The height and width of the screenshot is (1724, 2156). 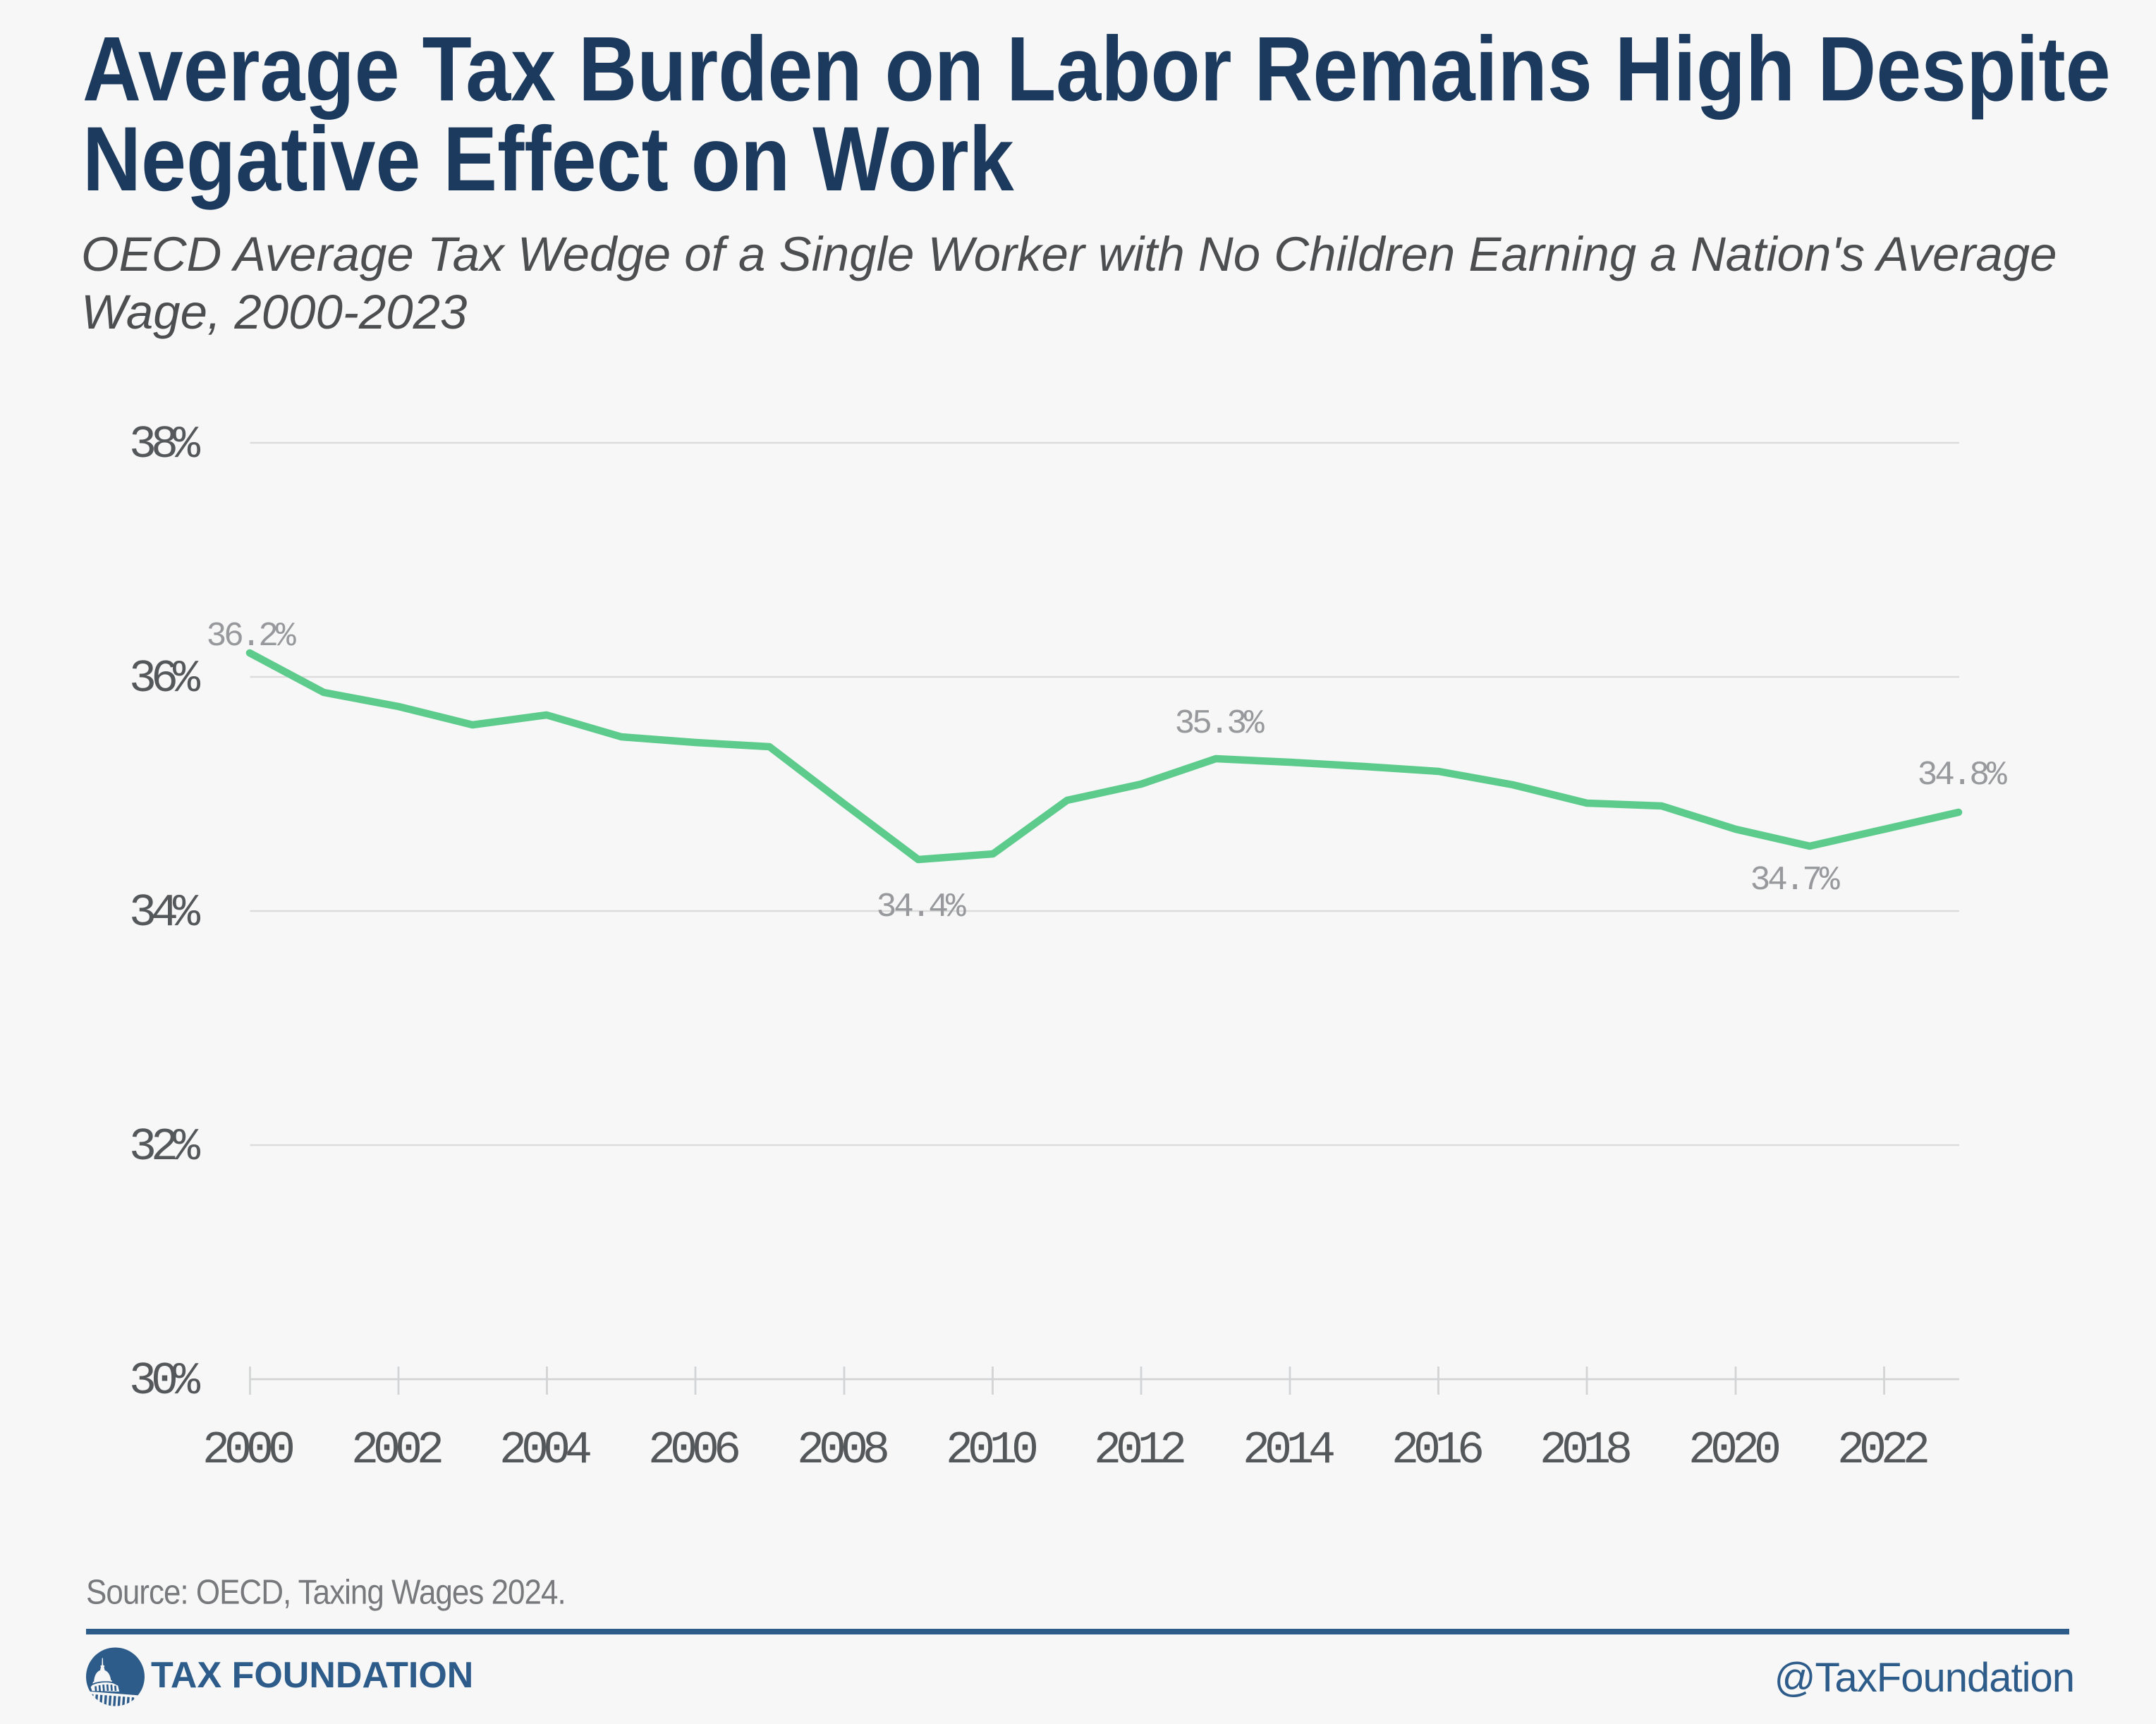 I want to click on svg-text: 2000, so click(x=248, y=1450).